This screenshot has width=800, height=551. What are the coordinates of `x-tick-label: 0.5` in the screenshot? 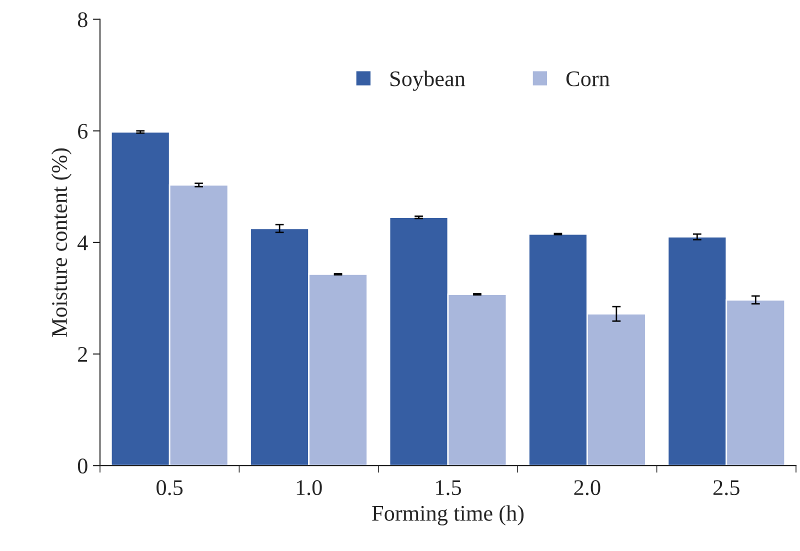 It's located at (169, 488).